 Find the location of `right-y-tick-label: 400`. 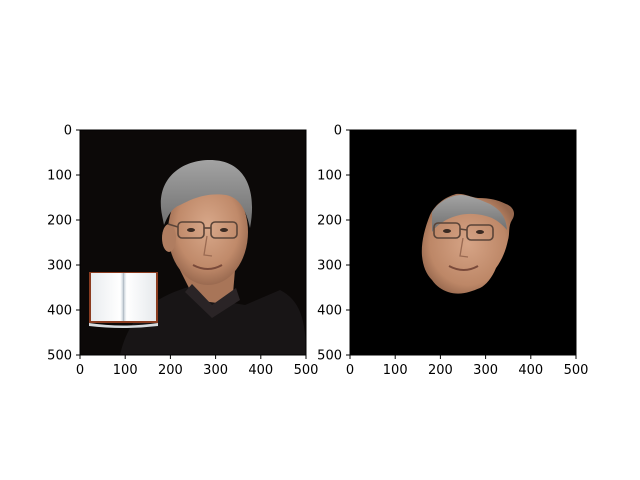

right-y-tick-label: 400 is located at coordinates (329, 311).